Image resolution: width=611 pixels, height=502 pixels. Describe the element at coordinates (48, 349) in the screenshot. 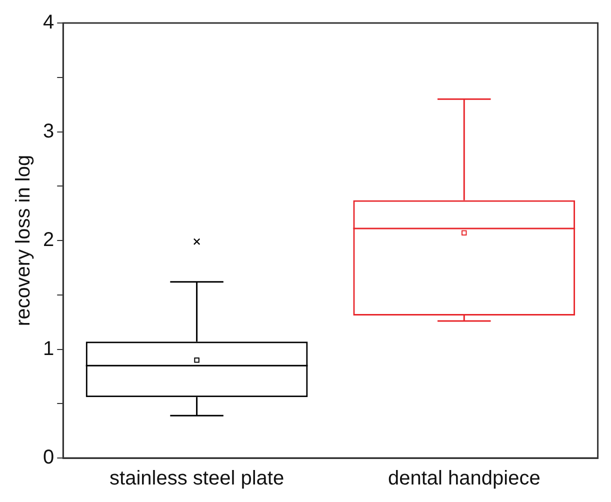

I see `y-tick-label: 1` at that location.